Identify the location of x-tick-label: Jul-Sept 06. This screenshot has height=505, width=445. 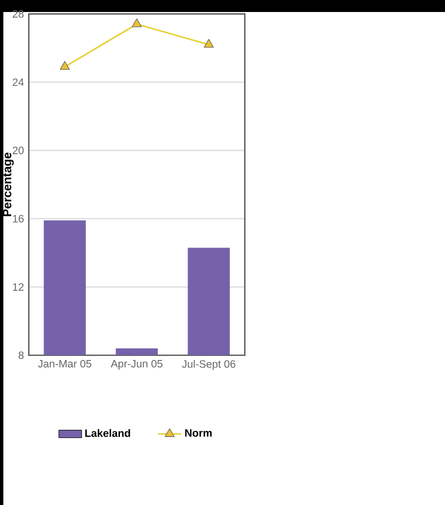
(209, 365).